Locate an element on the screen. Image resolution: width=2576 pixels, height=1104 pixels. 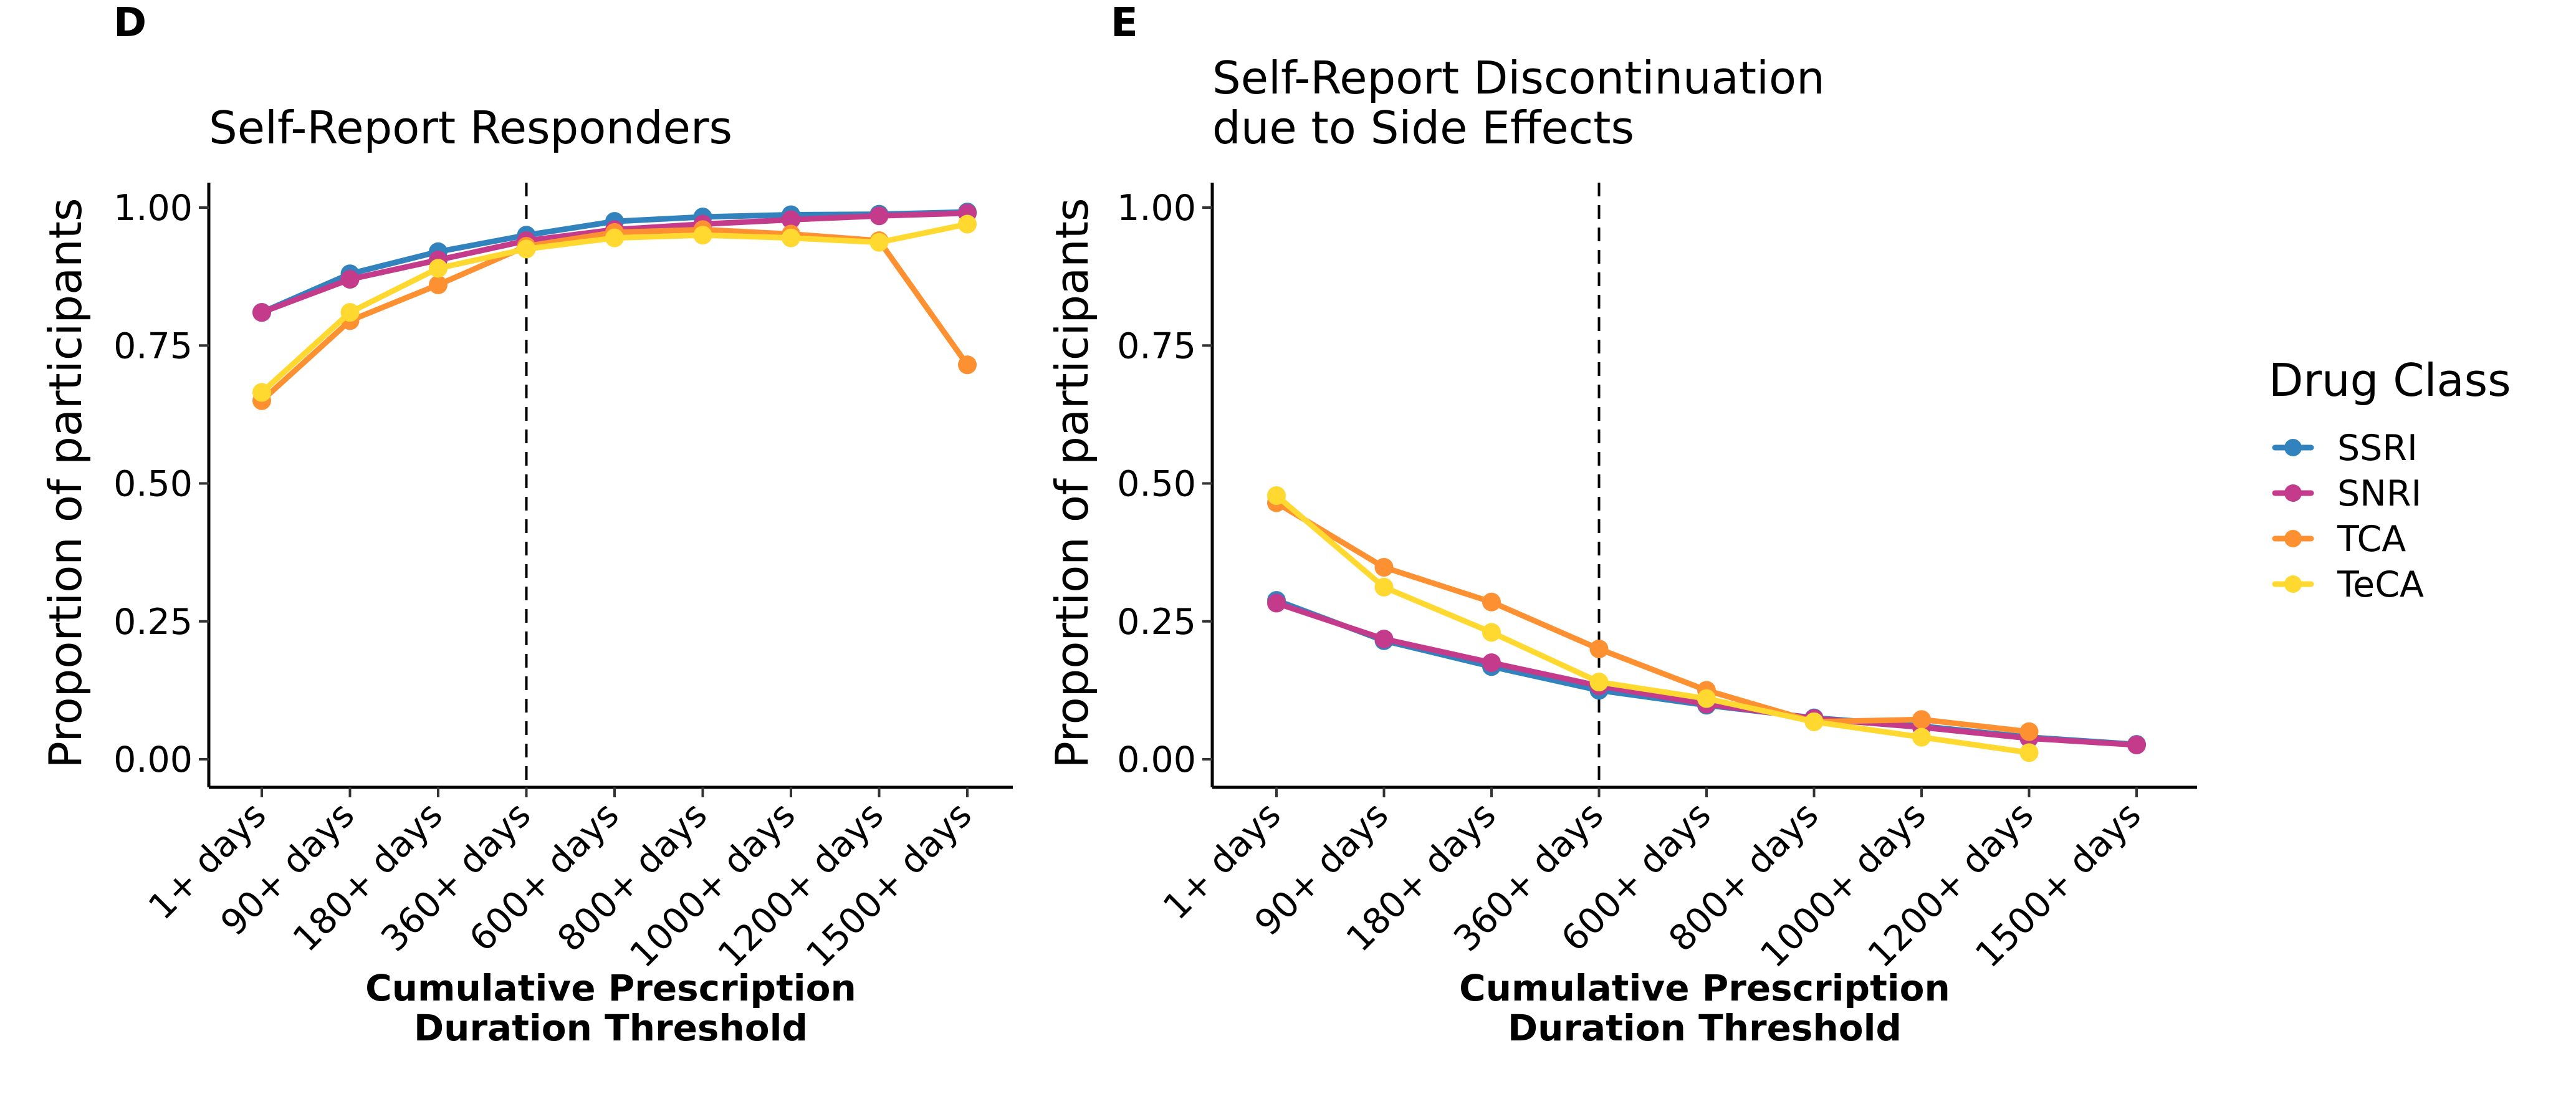
legend-label: TCA is located at coordinates (2371, 539).